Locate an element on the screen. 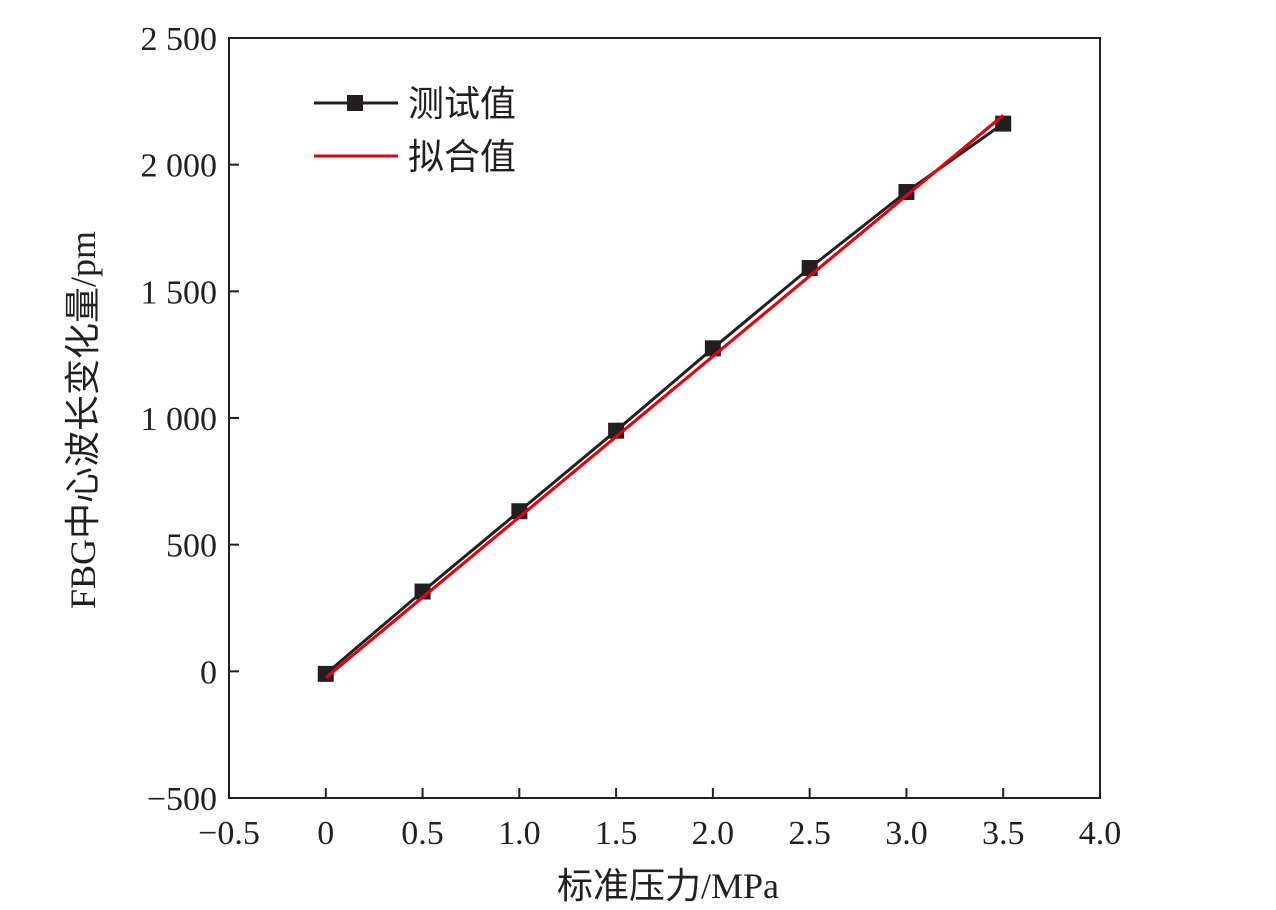 The width and height of the screenshot is (1276, 910). x-axis-title: 标准压力/MPa is located at coordinates (668, 886).